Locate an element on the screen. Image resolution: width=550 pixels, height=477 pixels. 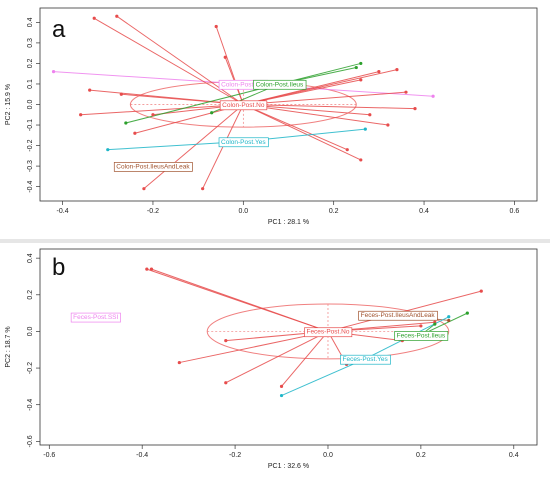
x-tick-label: -0.6 is located at coordinates (49, 455).